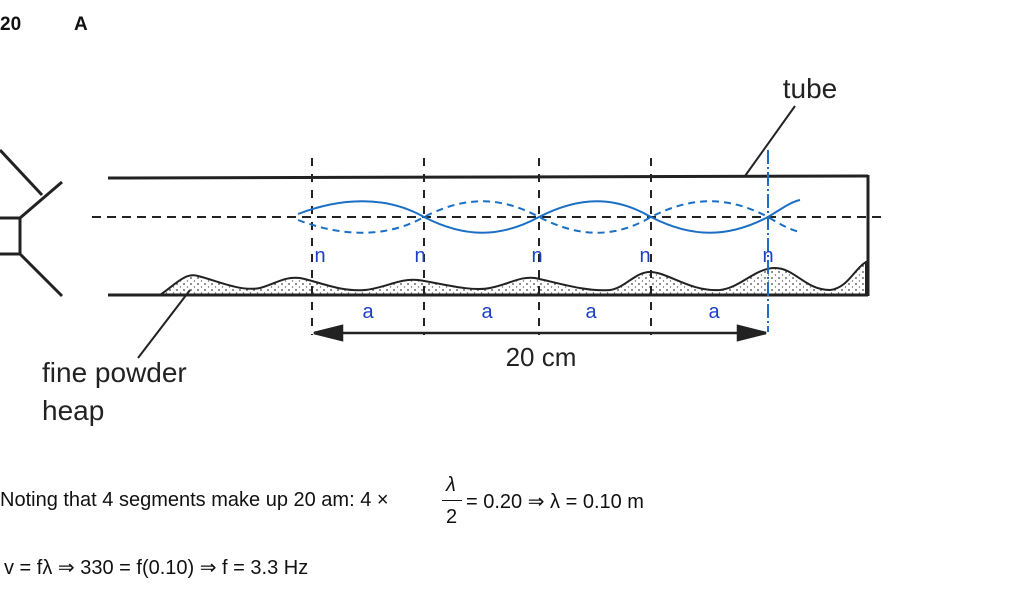 The image size is (1015, 606). I want to click on question-number: 20, so click(11, 24).